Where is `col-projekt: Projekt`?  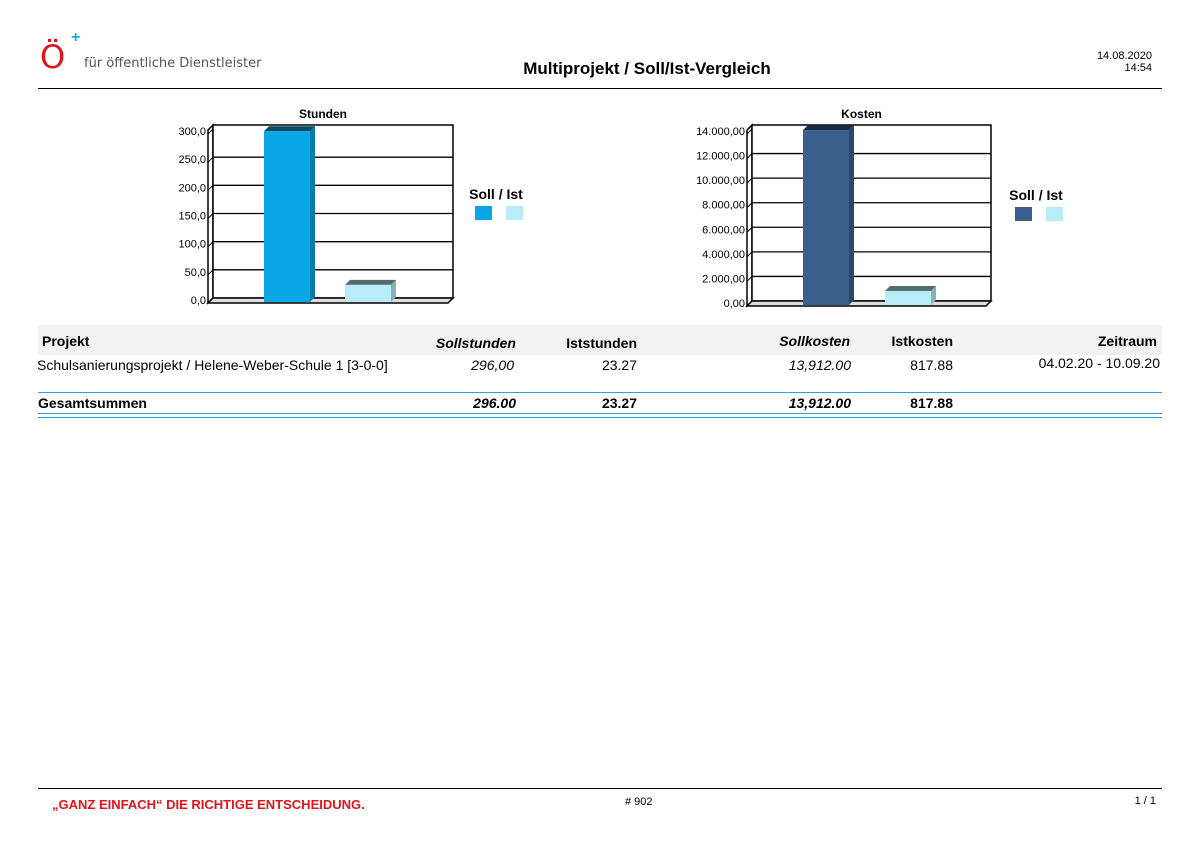 col-projekt: Projekt is located at coordinates (66, 341).